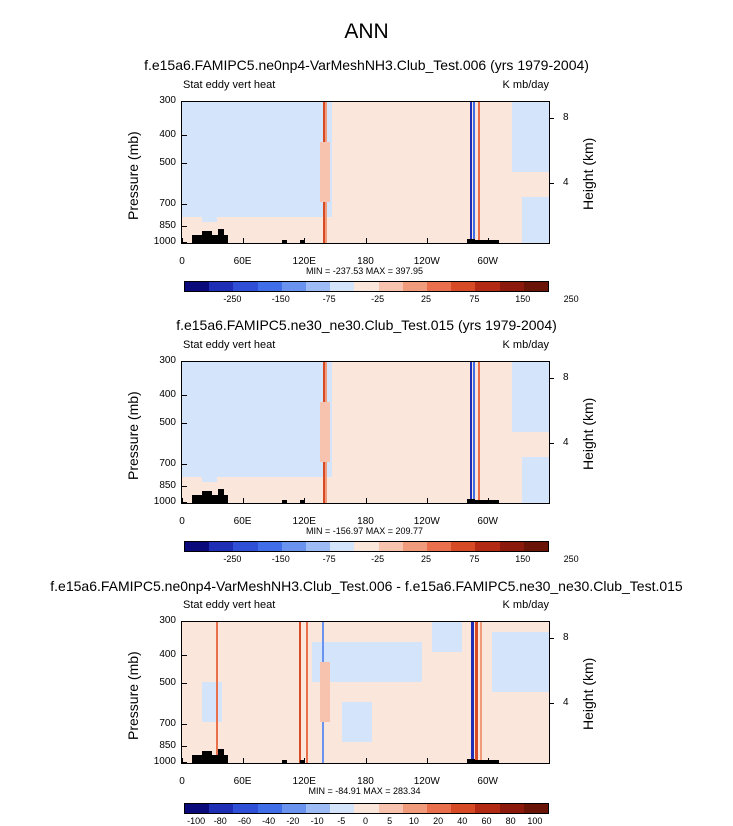  Describe the element at coordinates (133, 175) in the screenshot. I see `y-axis-title: Pressure (mb)` at that location.